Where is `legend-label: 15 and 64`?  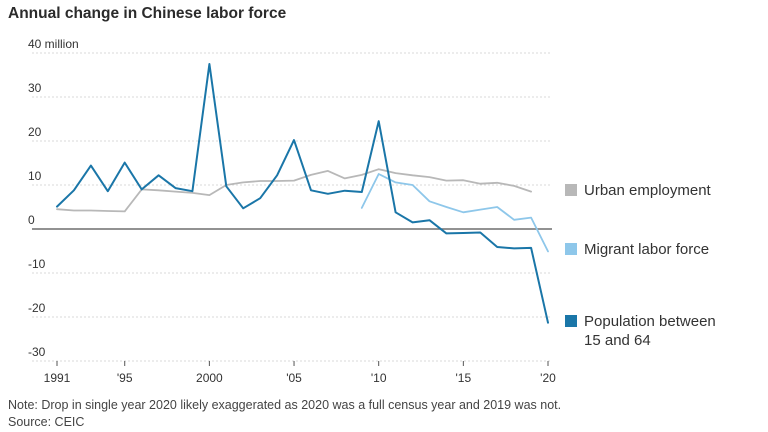
legend-label: 15 and 64 is located at coordinates (617, 340).